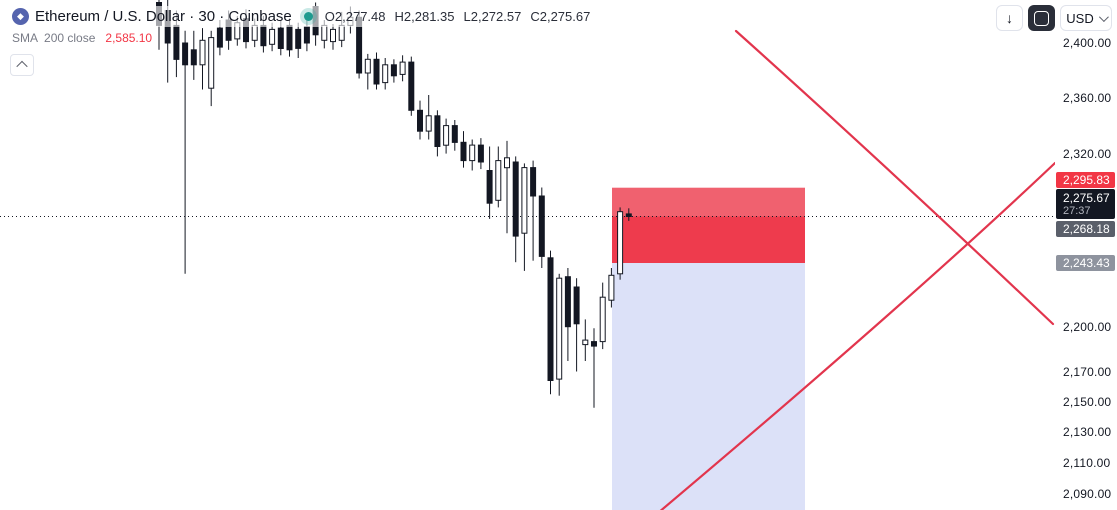 The width and height of the screenshot is (1117, 510). I want to click on candle-countdown: 27:37, so click(1077, 211).